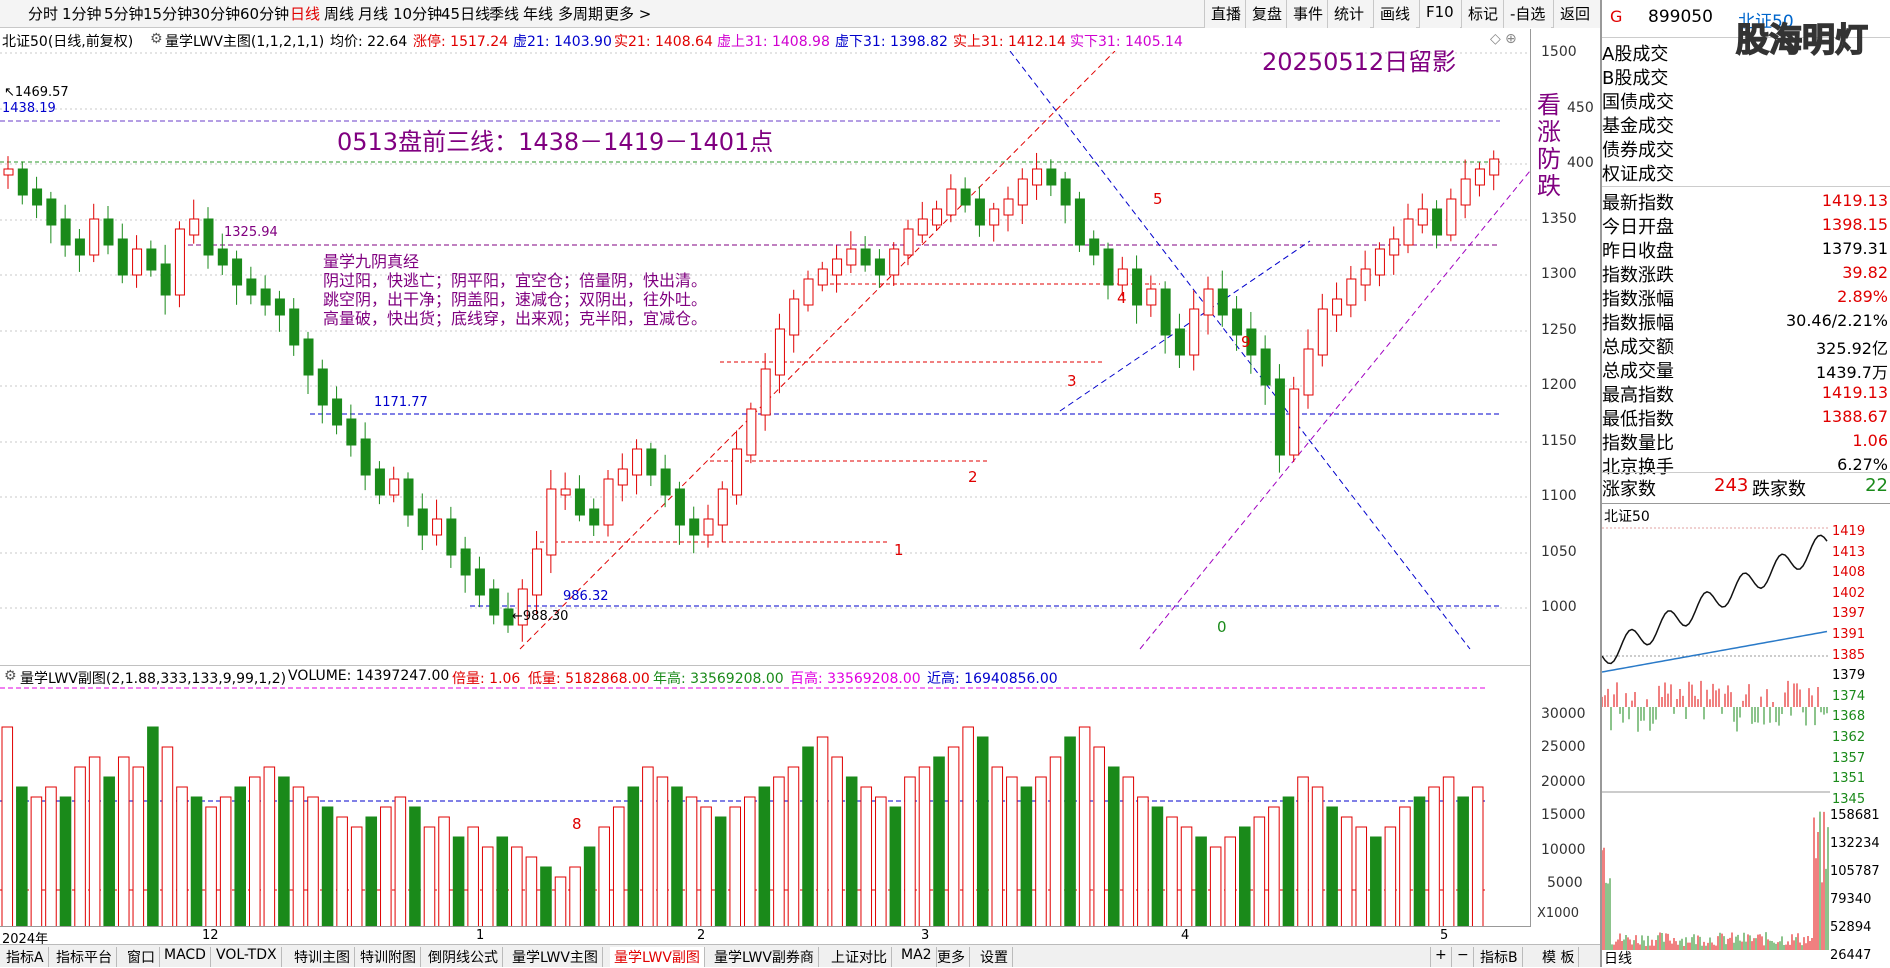 The width and height of the screenshot is (1890, 968). What do you see at coordinates (1565, 883) in the screenshot?
I see `vol-tick: 5000` at bounding box center [1565, 883].